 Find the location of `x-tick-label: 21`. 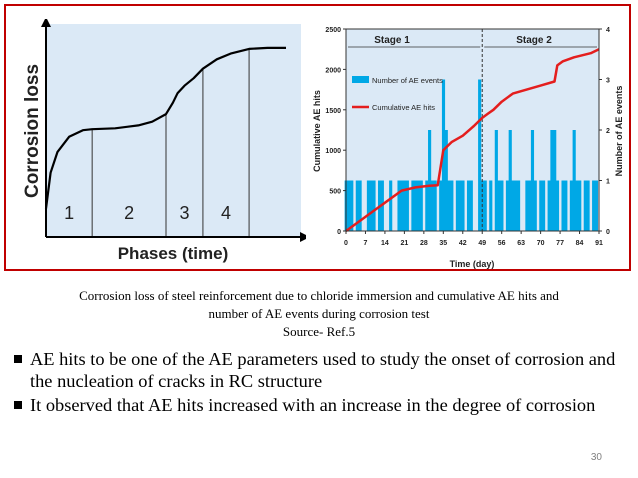

x-tick-label: 21 is located at coordinates (404, 243).